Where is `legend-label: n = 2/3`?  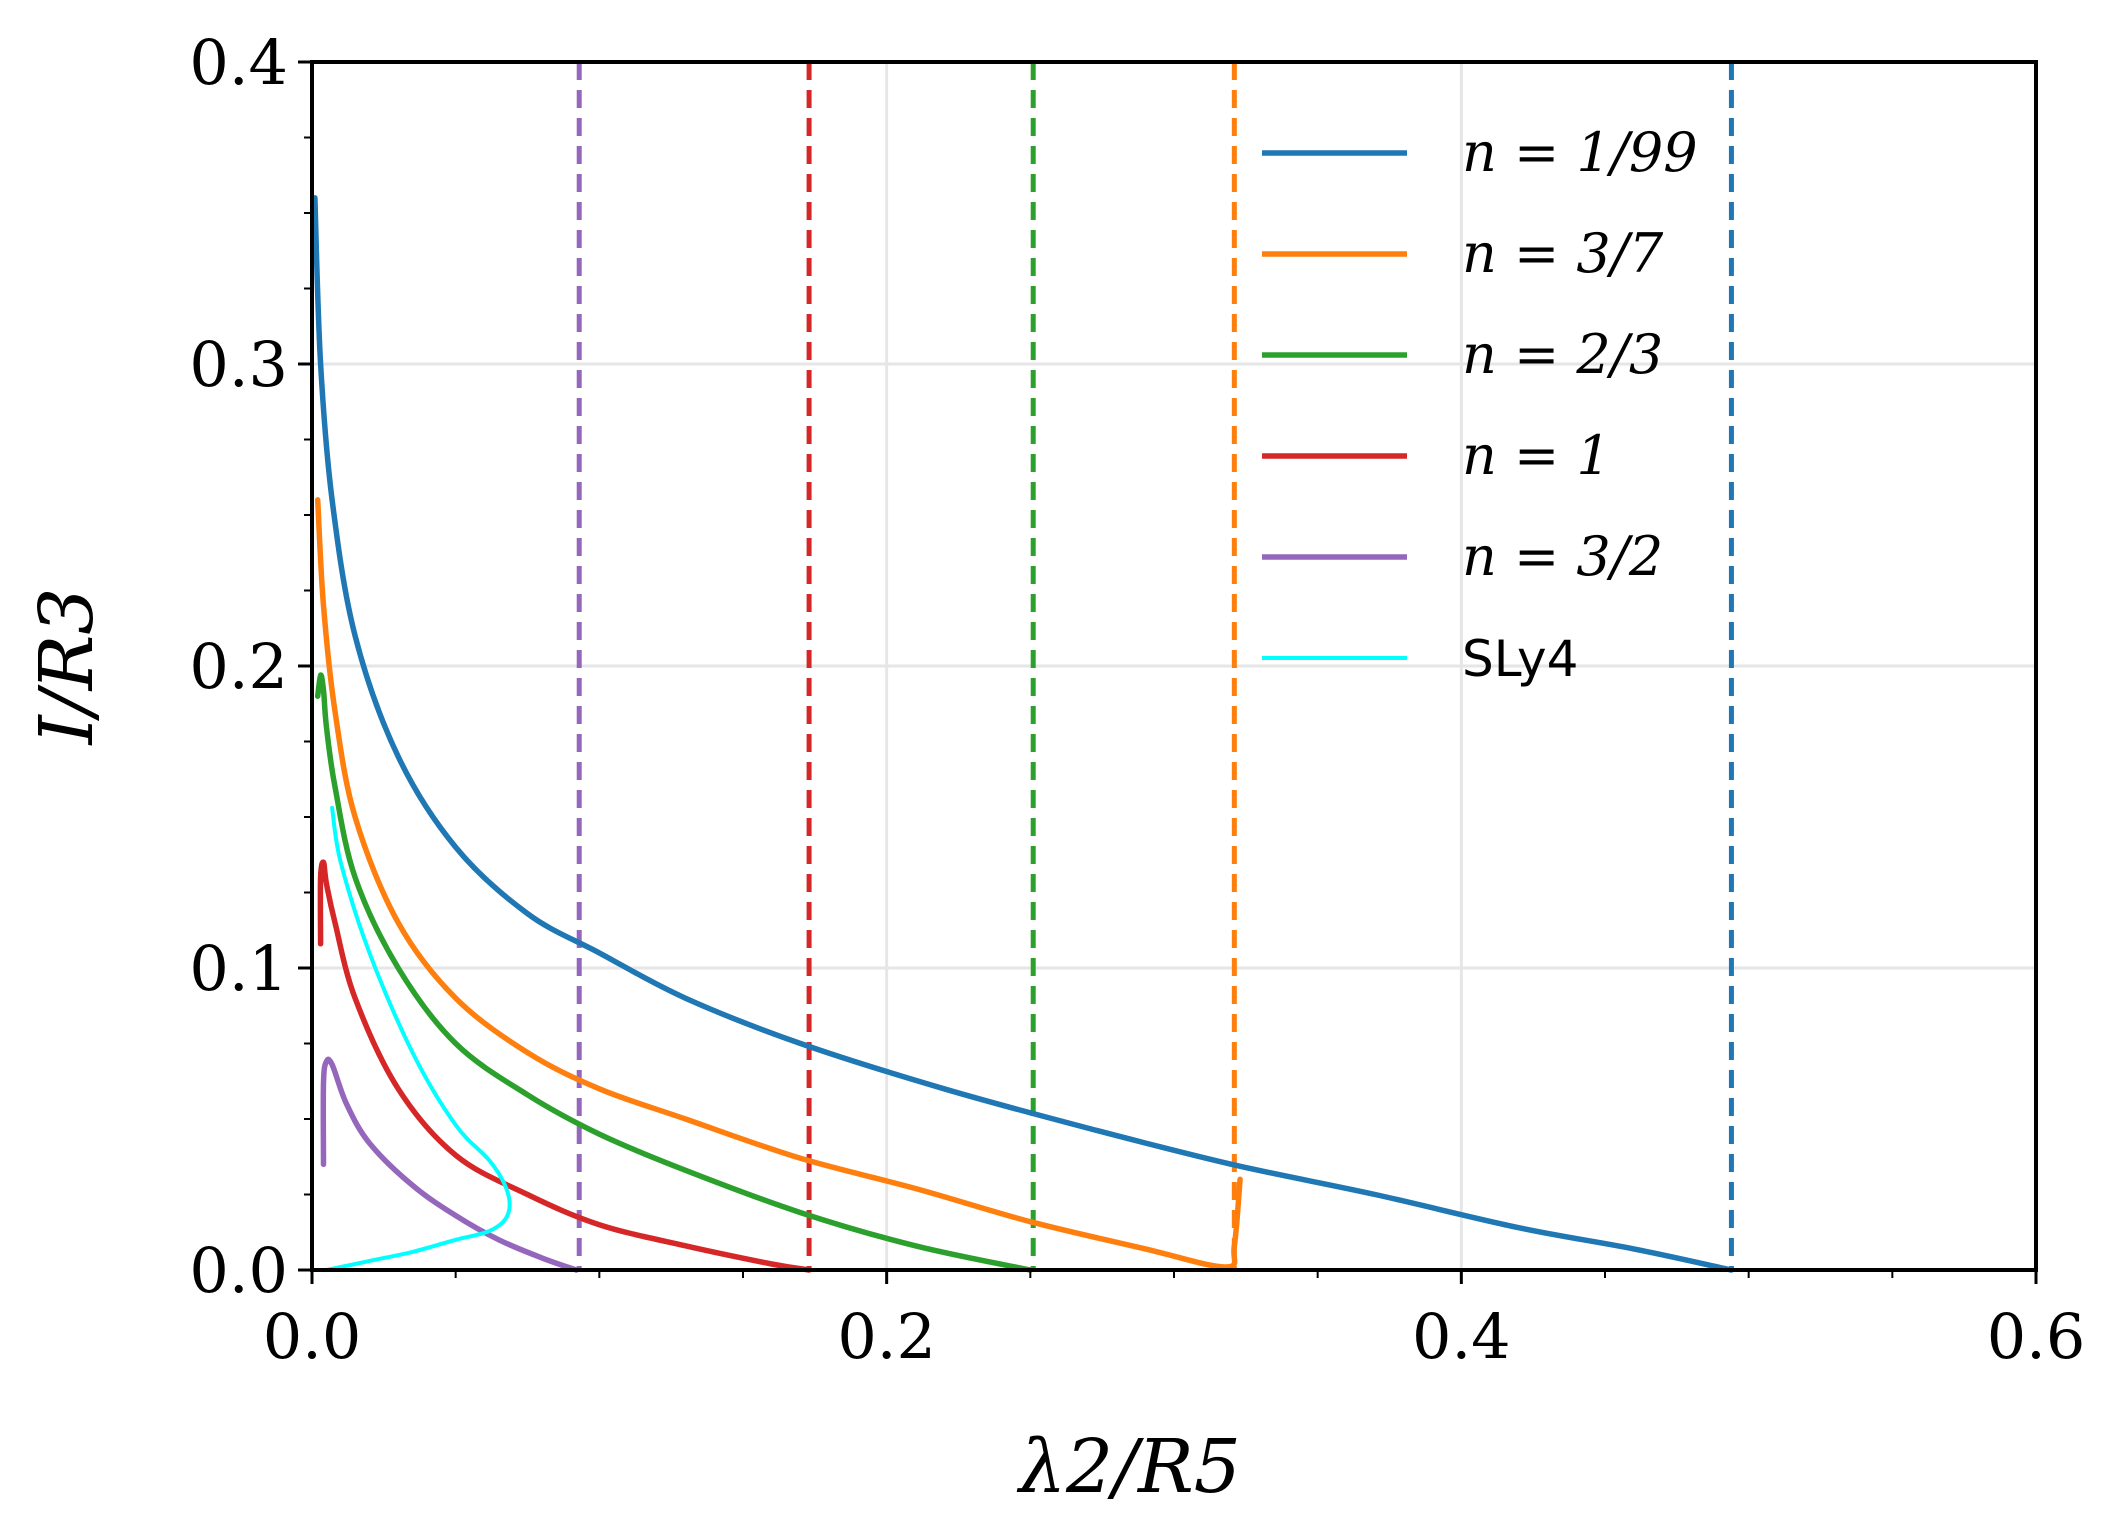 legend-label: n = 2/3 is located at coordinates (1562, 354).